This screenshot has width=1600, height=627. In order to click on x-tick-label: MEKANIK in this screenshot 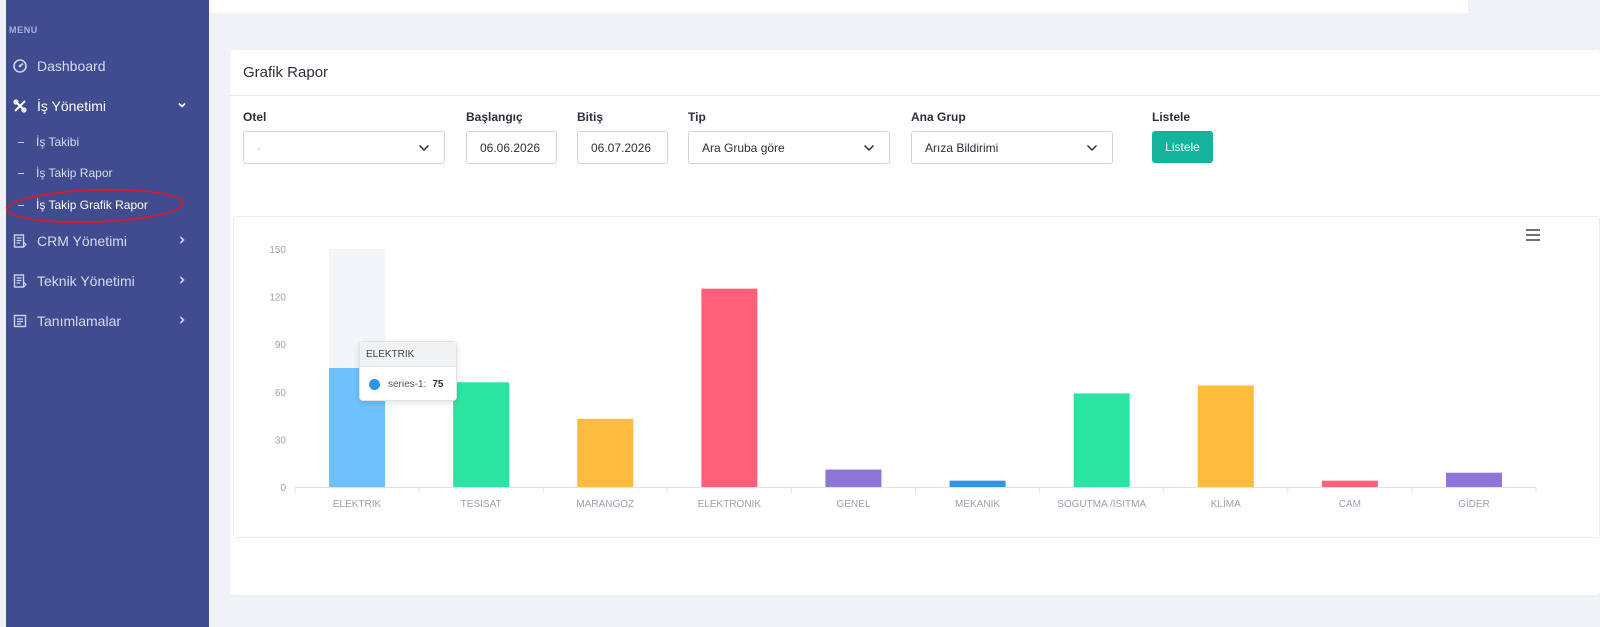, I will do `click(977, 504)`.